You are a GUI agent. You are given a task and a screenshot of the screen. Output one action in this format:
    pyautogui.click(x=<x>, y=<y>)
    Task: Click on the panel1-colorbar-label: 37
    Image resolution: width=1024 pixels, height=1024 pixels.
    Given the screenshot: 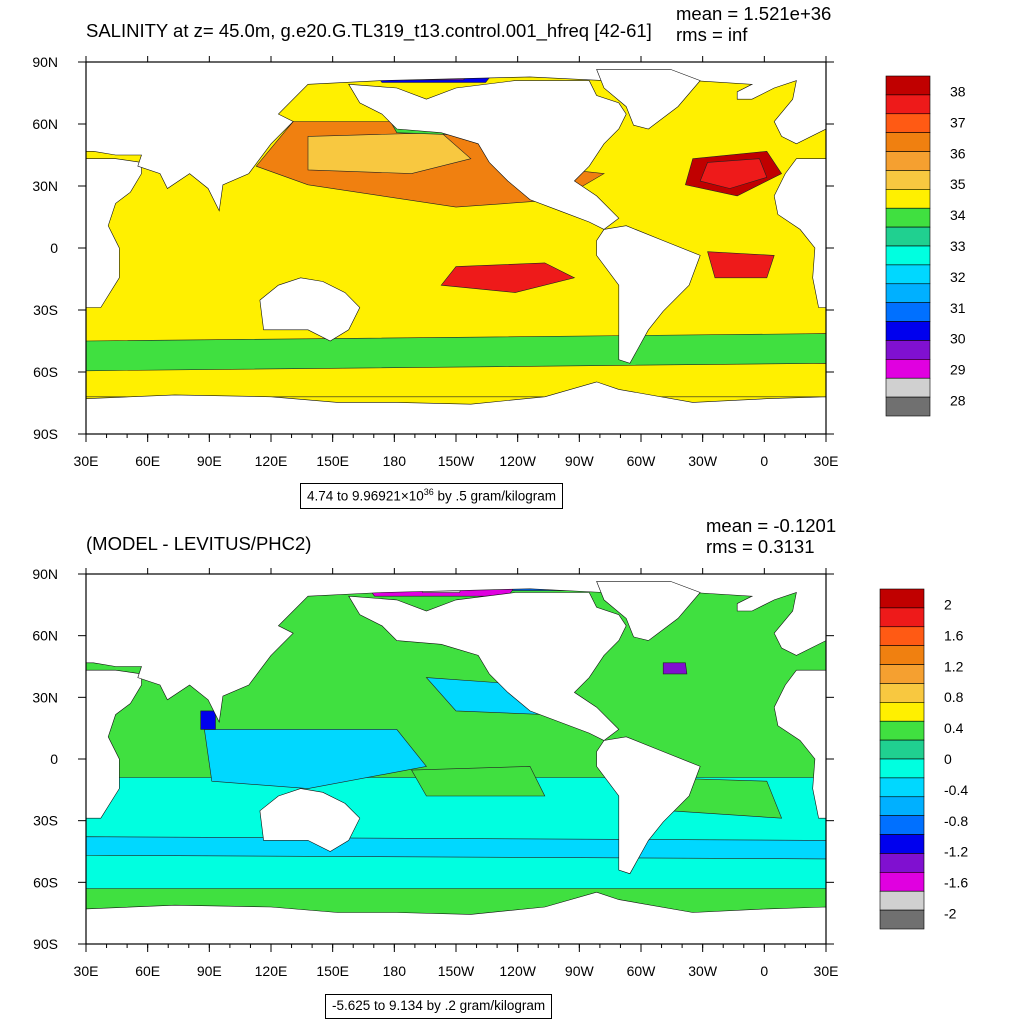 What is the action you would take?
    pyautogui.click(x=958, y=122)
    